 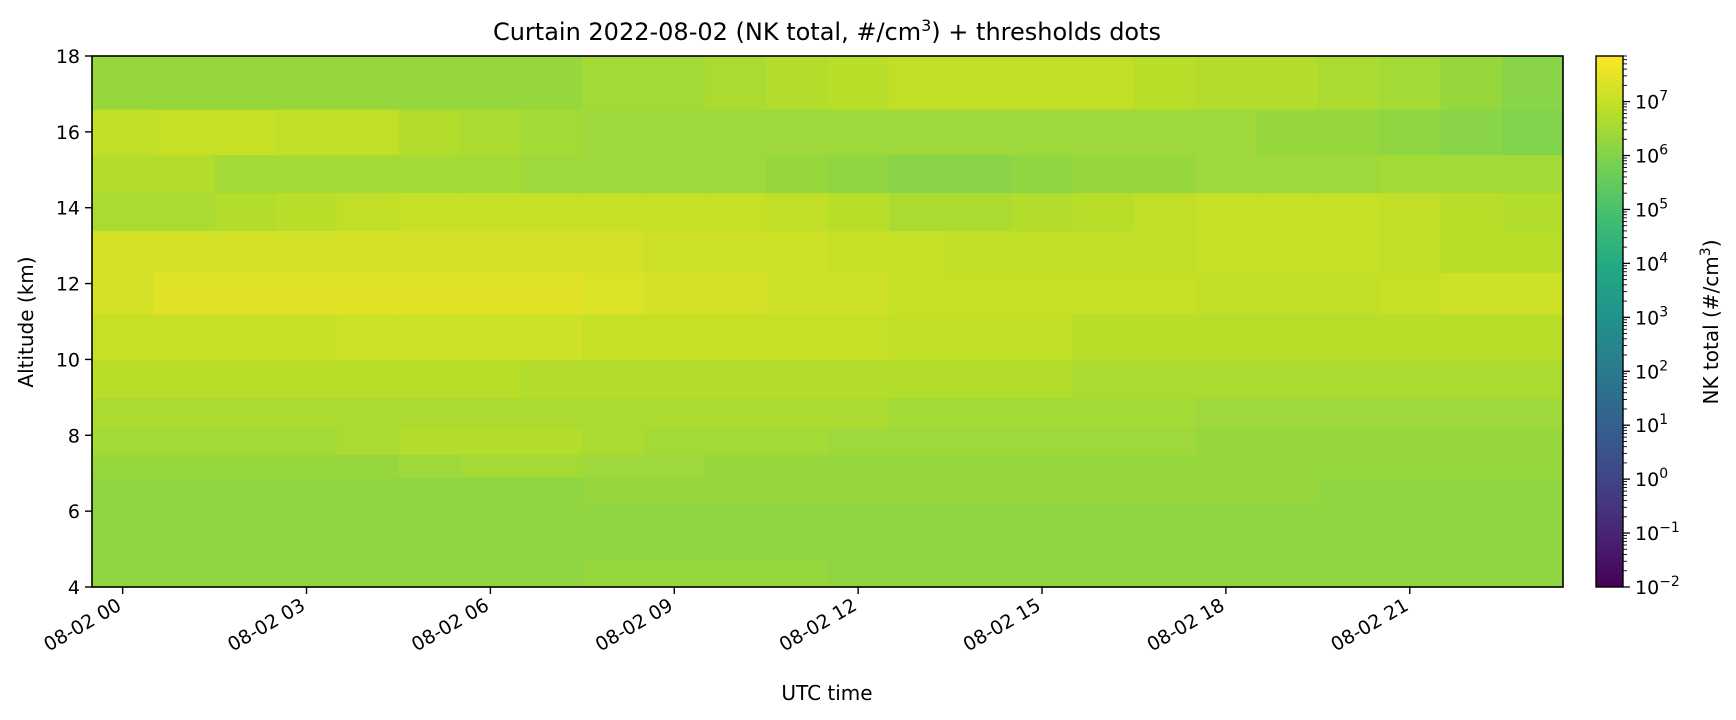 I want to click on colorbar-tick-label: 10⁵, so click(x=1651, y=208).